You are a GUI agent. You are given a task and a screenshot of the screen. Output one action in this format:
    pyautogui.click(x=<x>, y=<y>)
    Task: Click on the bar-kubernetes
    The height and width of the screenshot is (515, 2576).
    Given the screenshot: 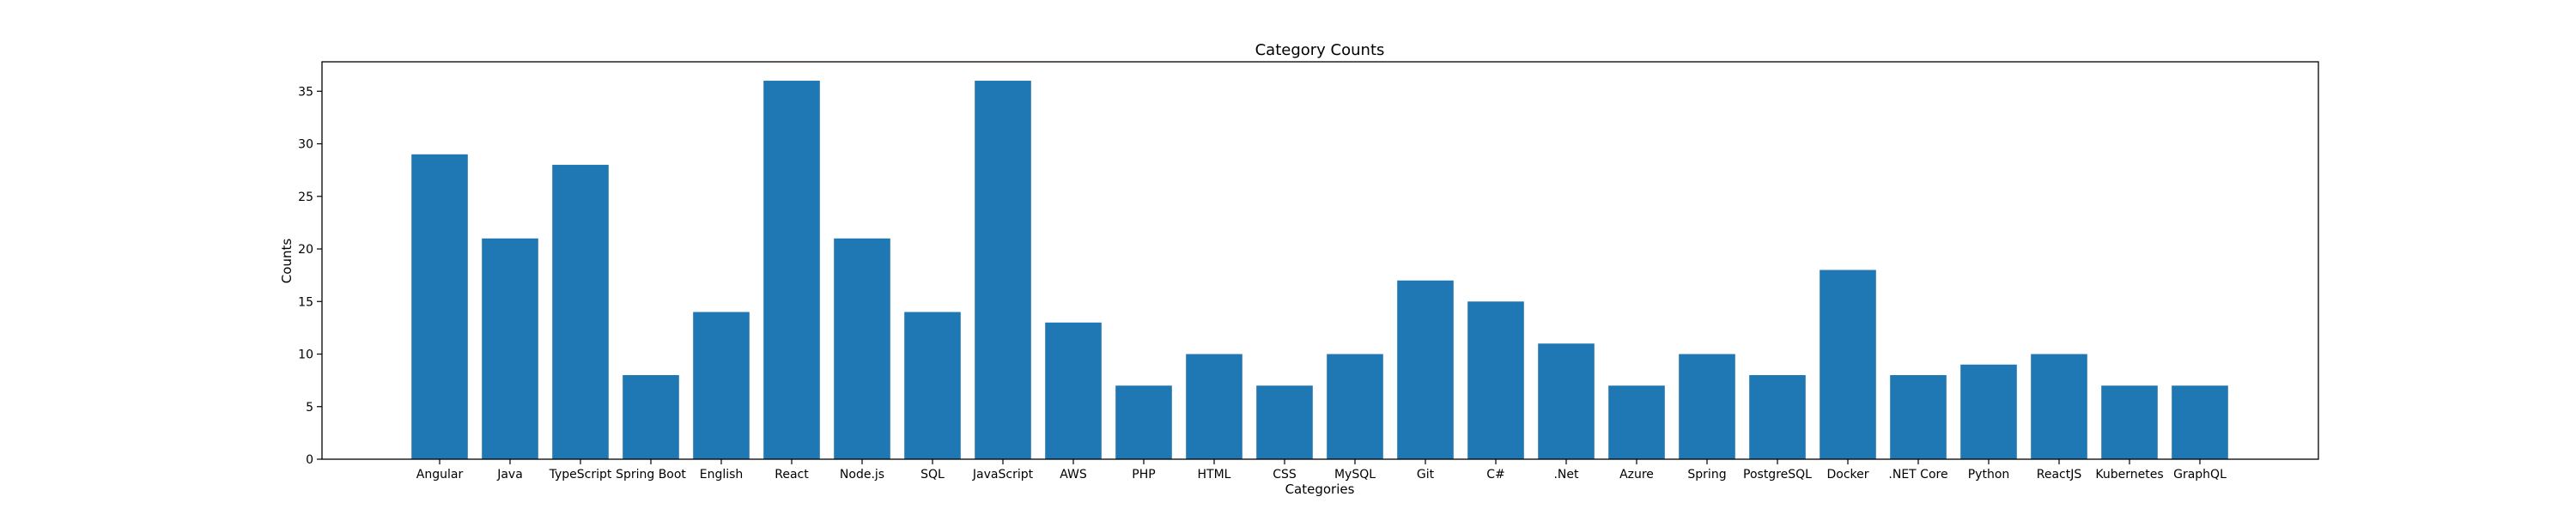 What is the action you would take?
    pyautogui.click(x=2129, y=422)
    